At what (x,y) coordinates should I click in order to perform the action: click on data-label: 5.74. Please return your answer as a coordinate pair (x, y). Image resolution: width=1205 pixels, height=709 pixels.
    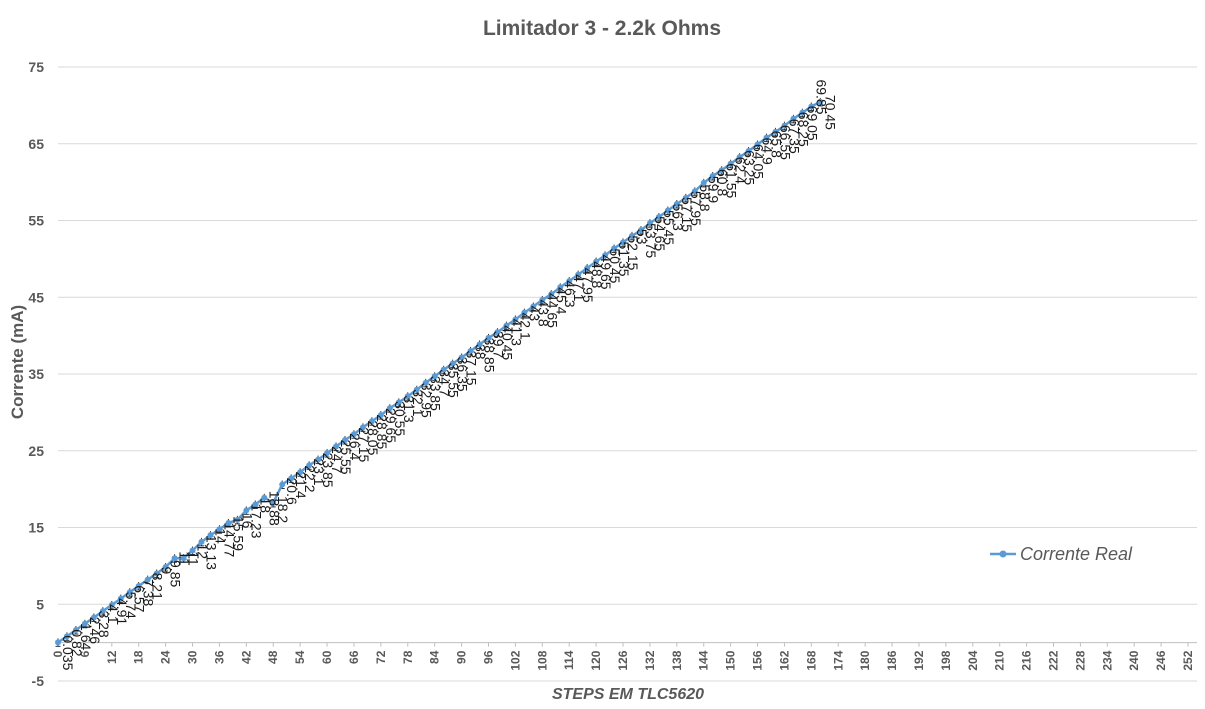
    Looking at the image, I should click on (131, 605).